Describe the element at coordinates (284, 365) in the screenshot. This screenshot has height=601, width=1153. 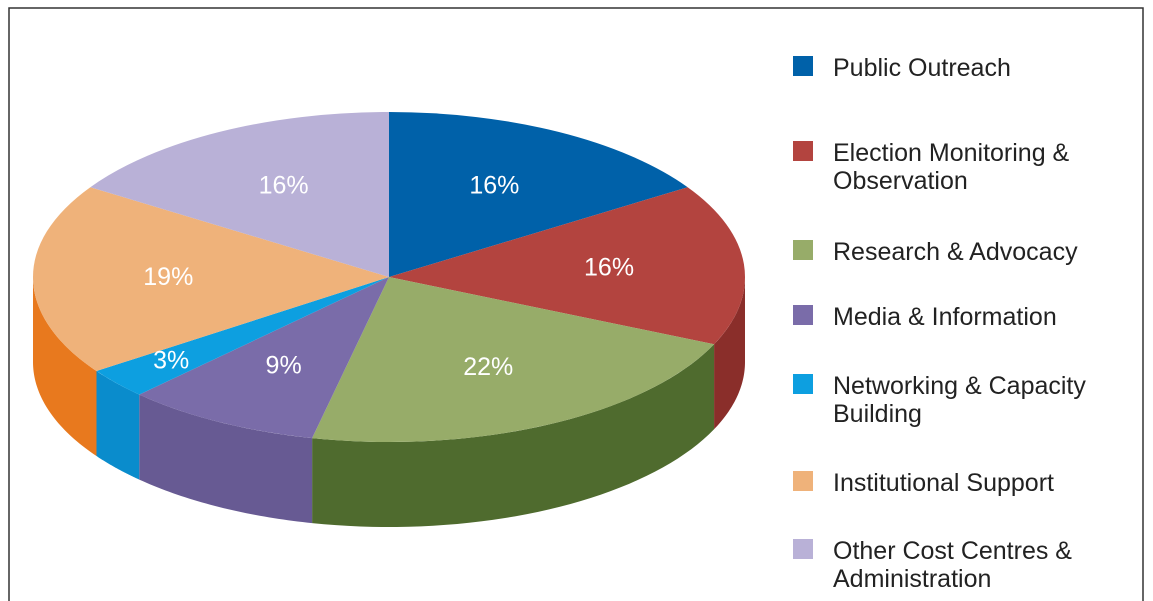
I see `data-label: 9%` at that location.